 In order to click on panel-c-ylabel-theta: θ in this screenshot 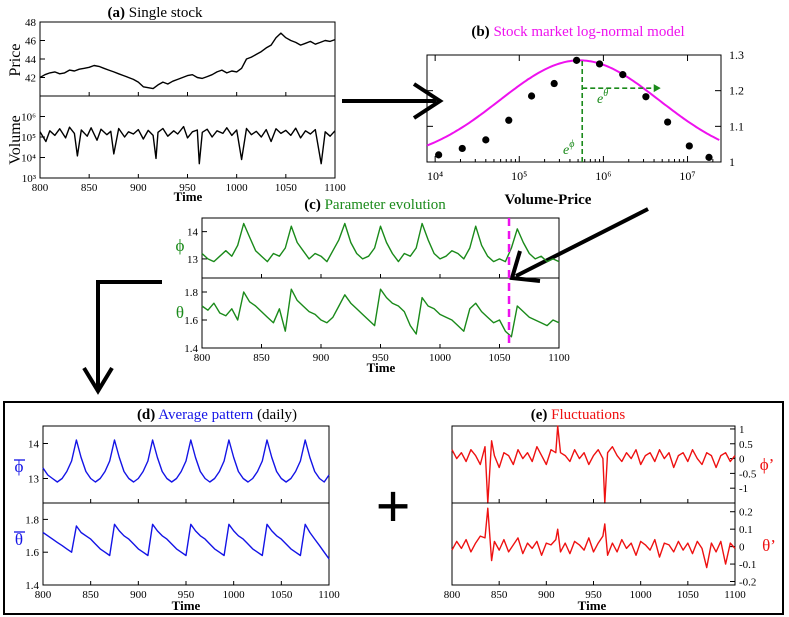, I will do `click(180, 312)`.